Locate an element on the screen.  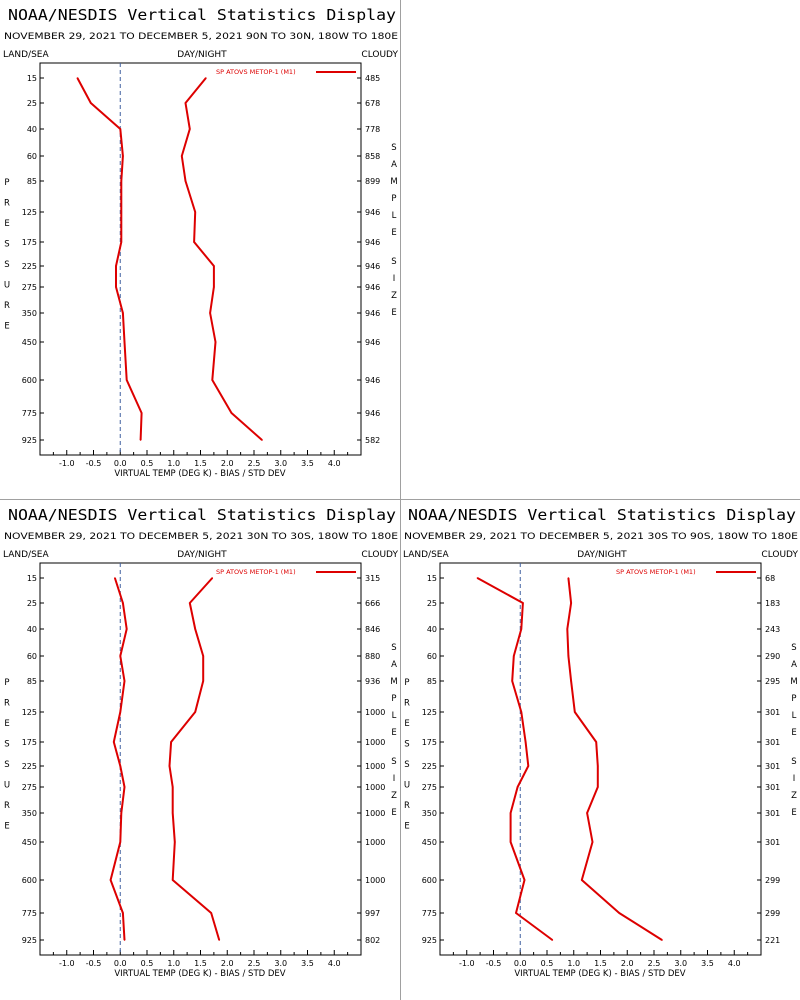
sample-size-label: 858 is located at coordinates (372, 156).